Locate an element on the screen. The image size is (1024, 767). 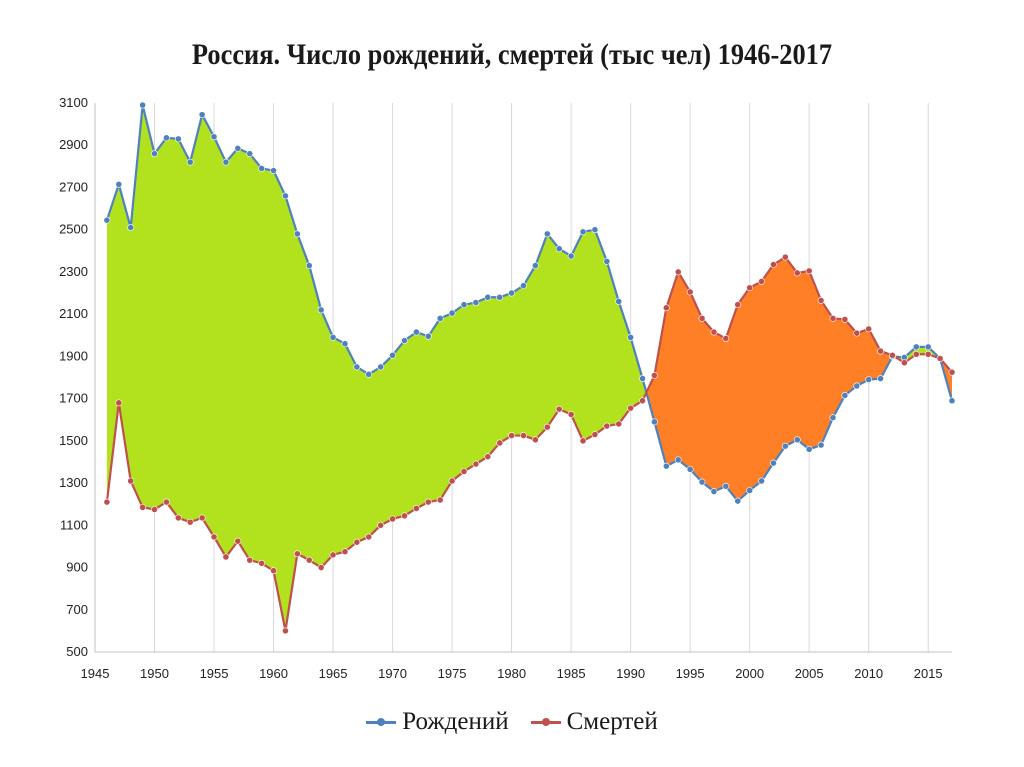
point-births-1990 is located at coordinates (631, 337).